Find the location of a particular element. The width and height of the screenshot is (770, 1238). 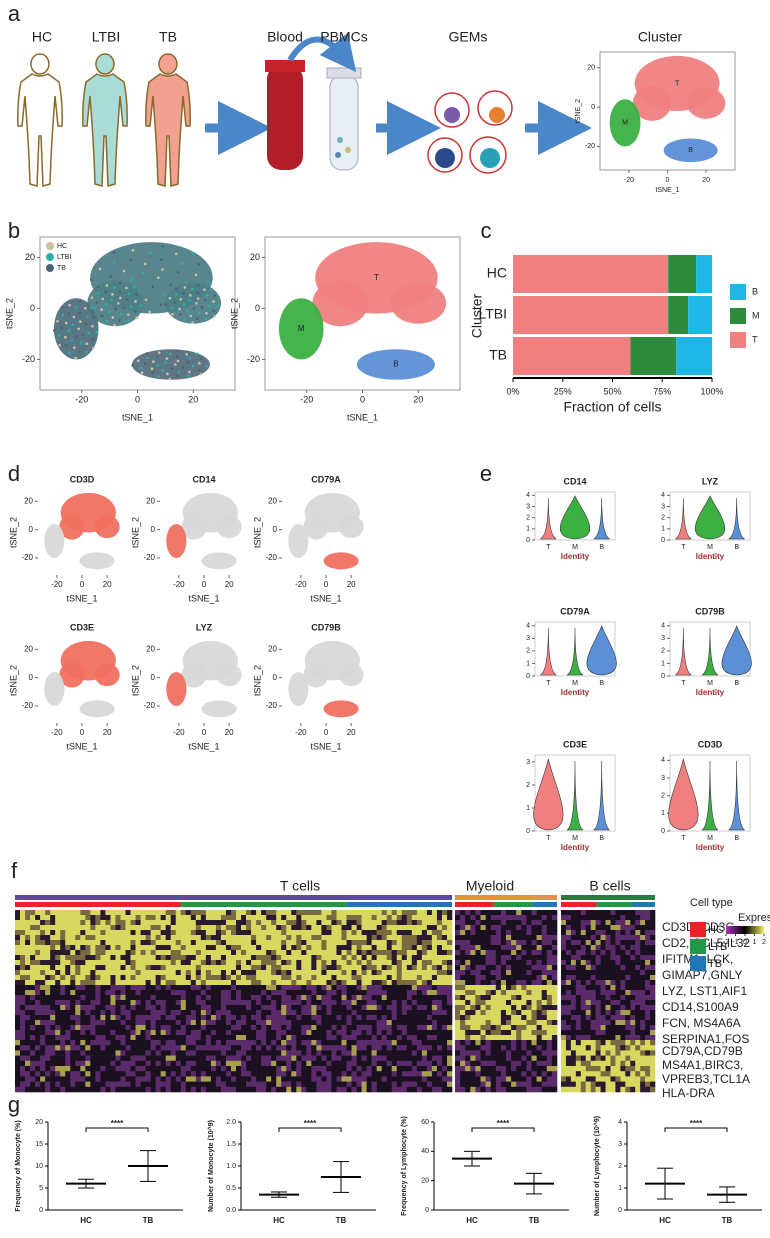

y-tick-label: 20 is located at coordinates (272, 648).